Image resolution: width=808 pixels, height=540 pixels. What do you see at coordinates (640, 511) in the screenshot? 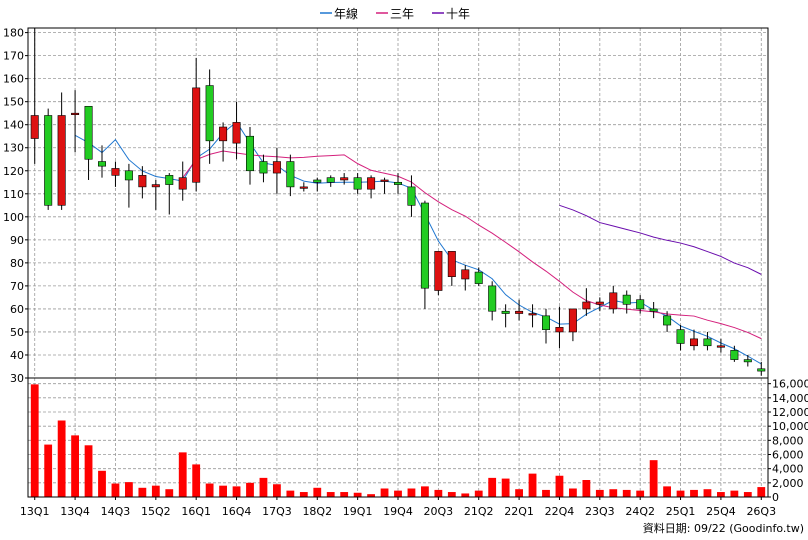
I see `x-tick-label: 24Q2` at bounding box center [640, 511].